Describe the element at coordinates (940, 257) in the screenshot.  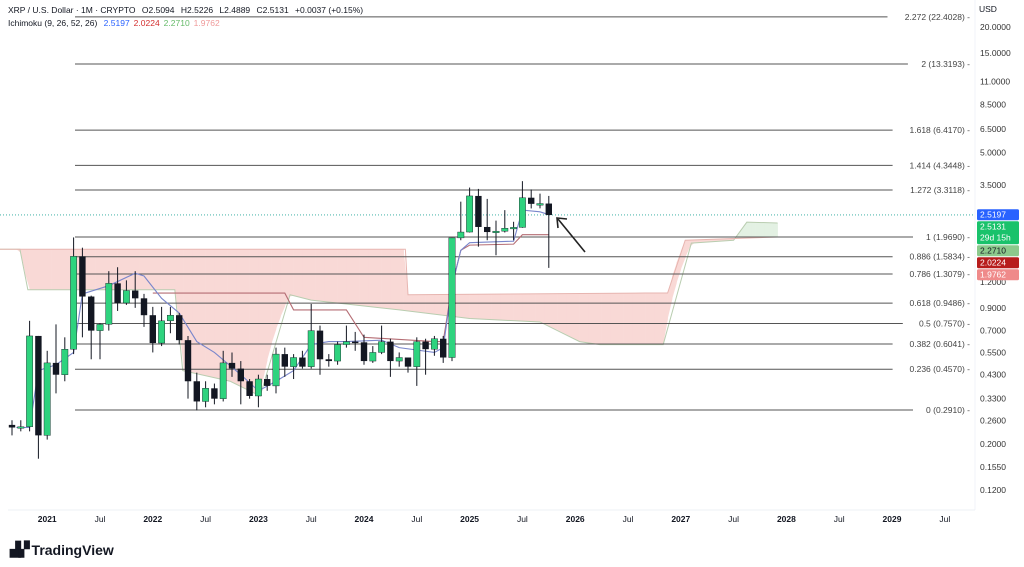
I see `fib-level-label: 0.886 (1.5834) -` at that location.